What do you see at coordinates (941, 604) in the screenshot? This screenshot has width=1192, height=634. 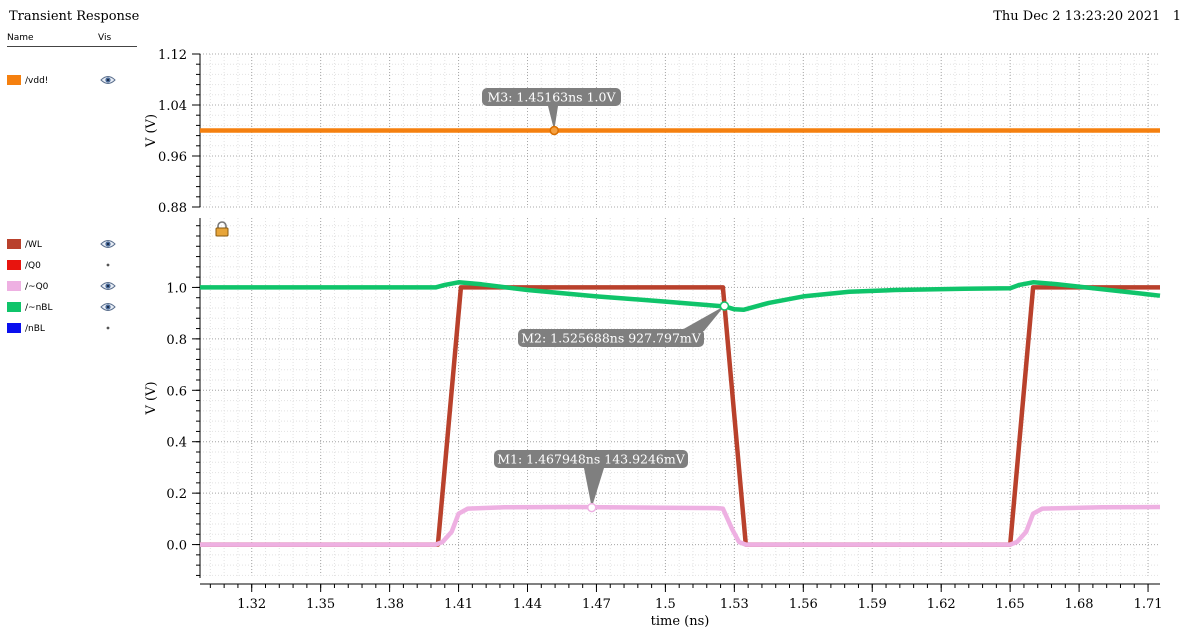 I see `x-tick-label: 1.62` at bounding box center [941, 604].